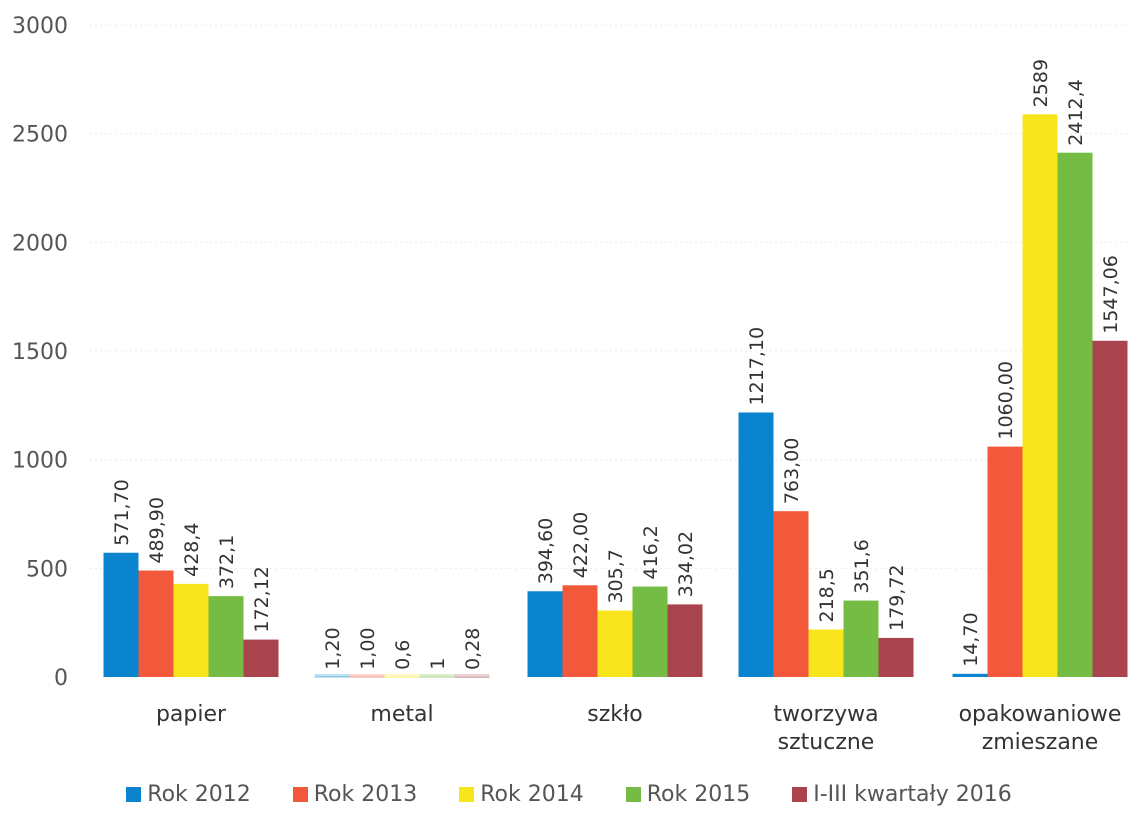  I want to click on data-label: 422,00, so click(581, 545).